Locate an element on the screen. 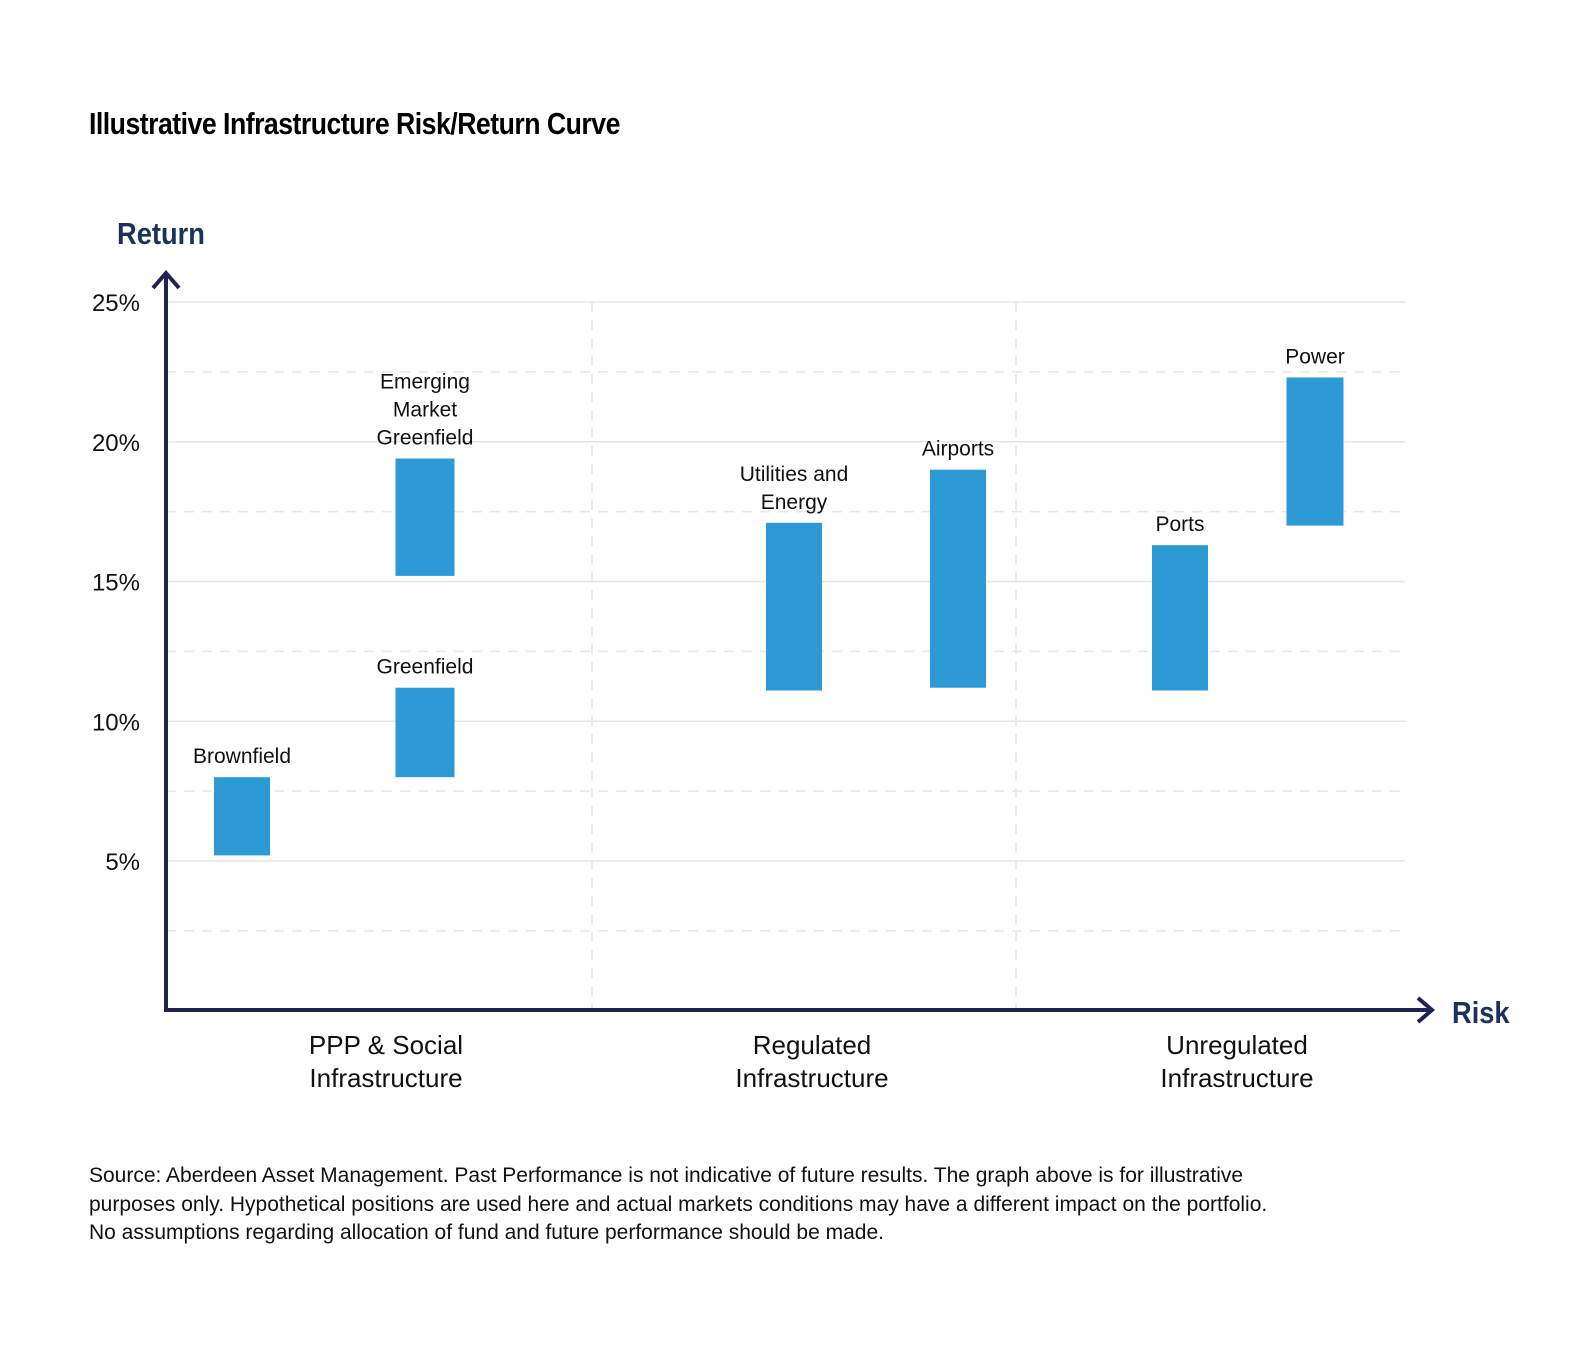 The image size is (1585, 1357). bar-power is located at coordinates (1315, 451).